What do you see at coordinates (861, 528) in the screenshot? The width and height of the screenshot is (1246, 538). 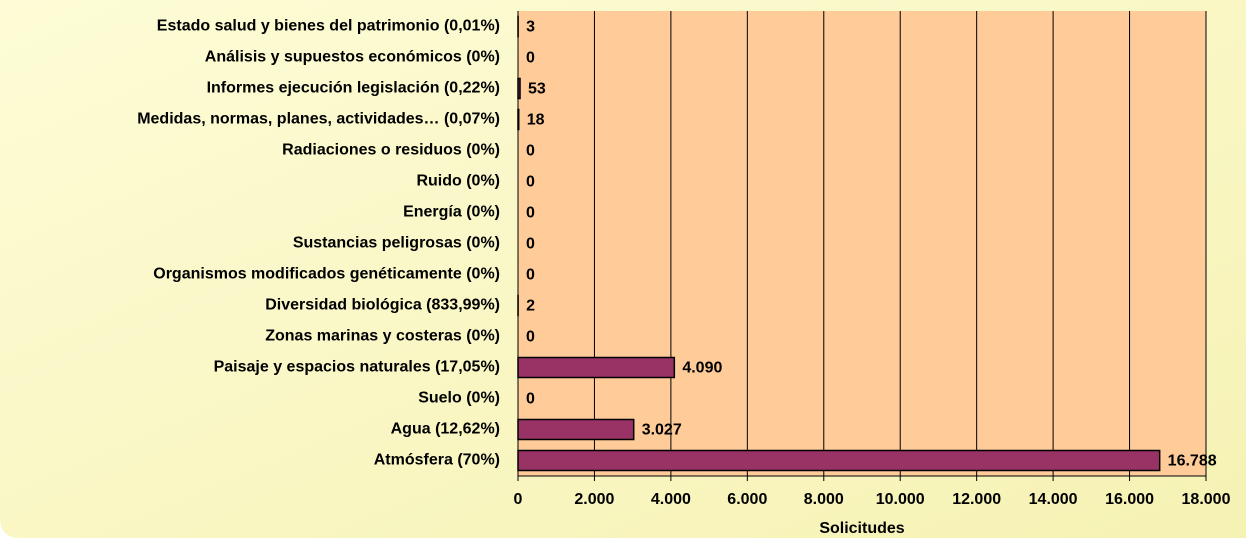 I see `x-axis-title: Solicitudes` at bounding box center [861, 528].